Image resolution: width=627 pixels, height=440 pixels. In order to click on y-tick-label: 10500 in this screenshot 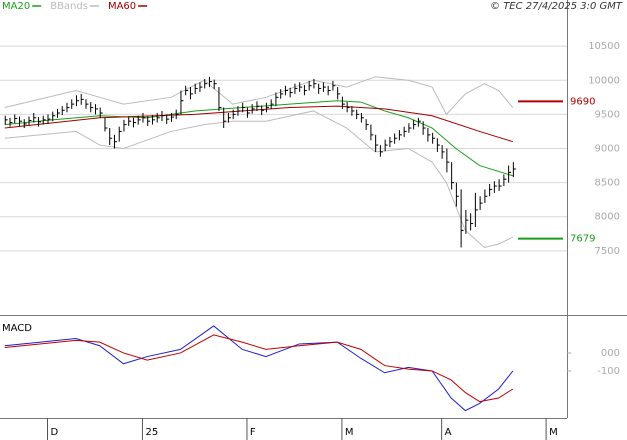, I will do `click(604, 46)`.